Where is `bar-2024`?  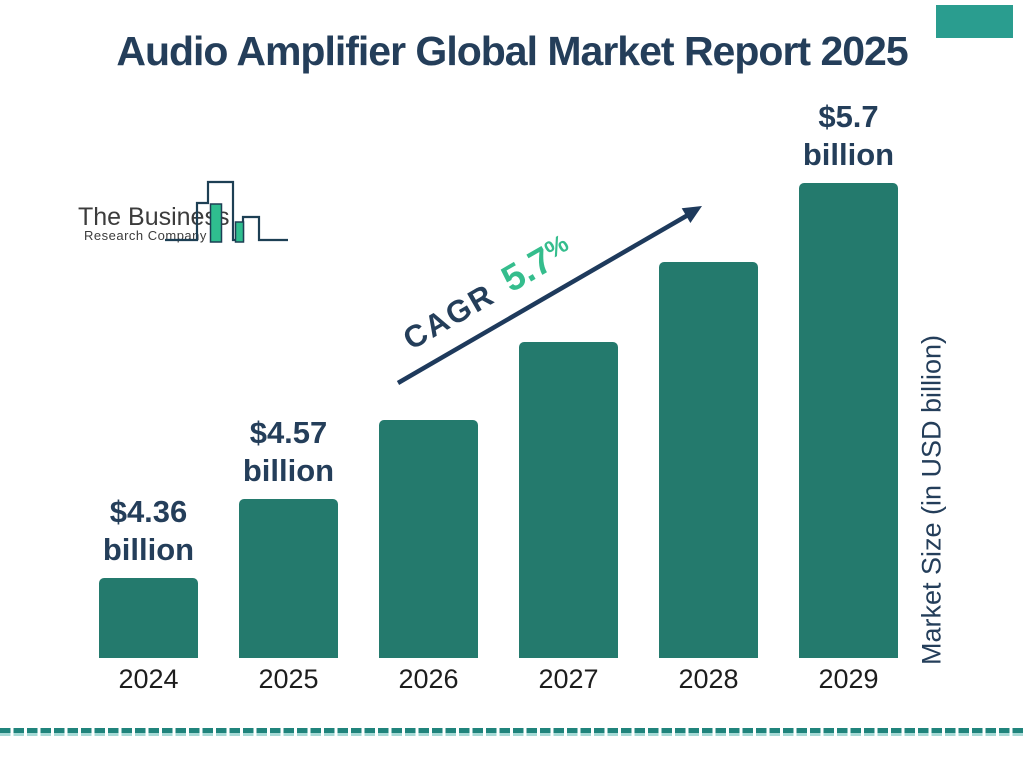 bar-2024 is located at coordinates (148, 618).